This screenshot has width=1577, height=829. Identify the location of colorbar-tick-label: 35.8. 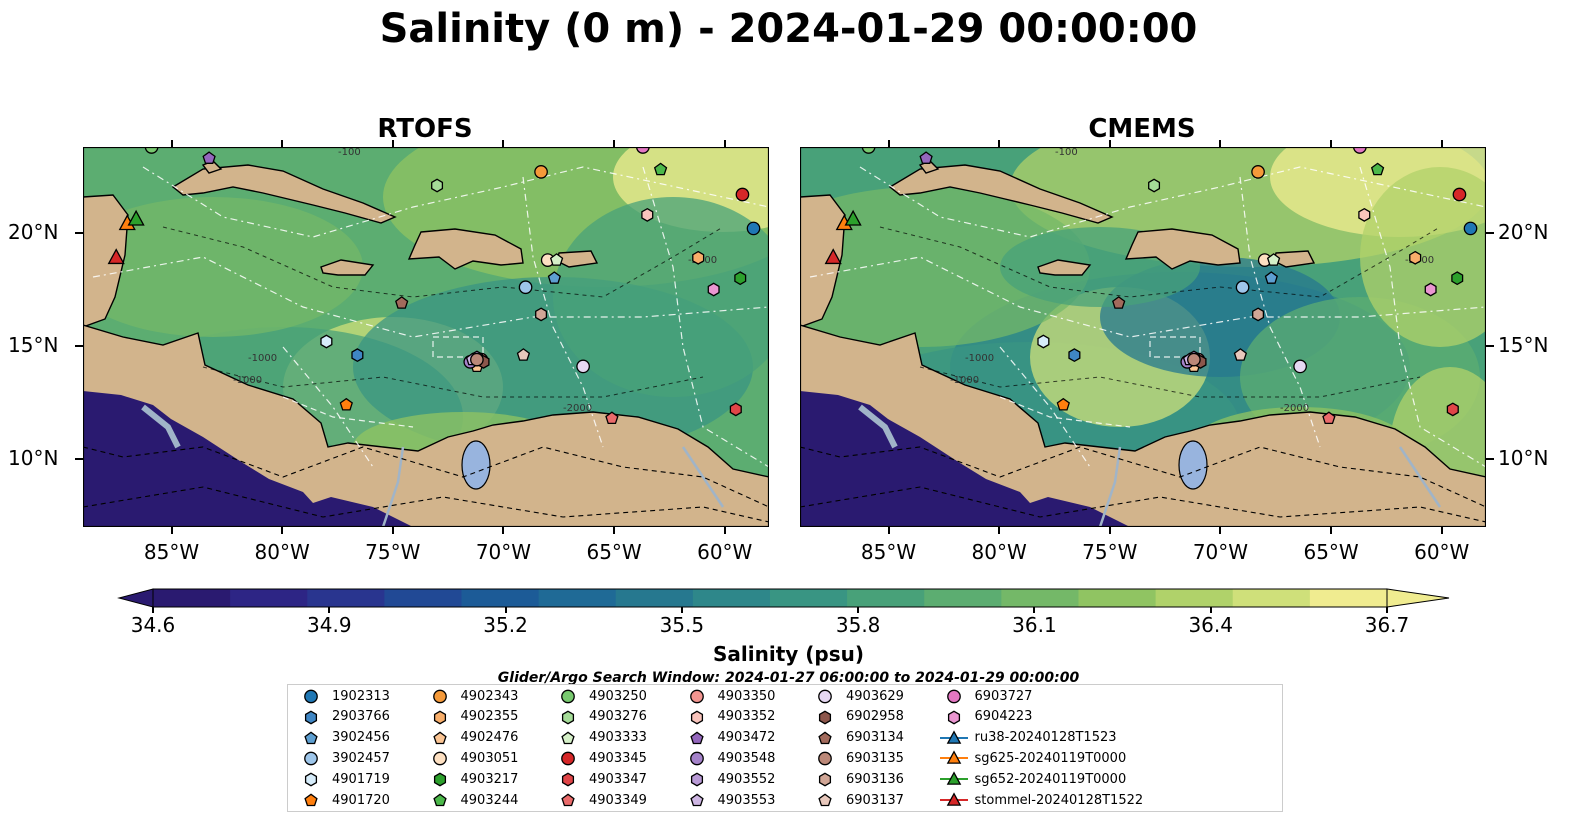
(858, 625).